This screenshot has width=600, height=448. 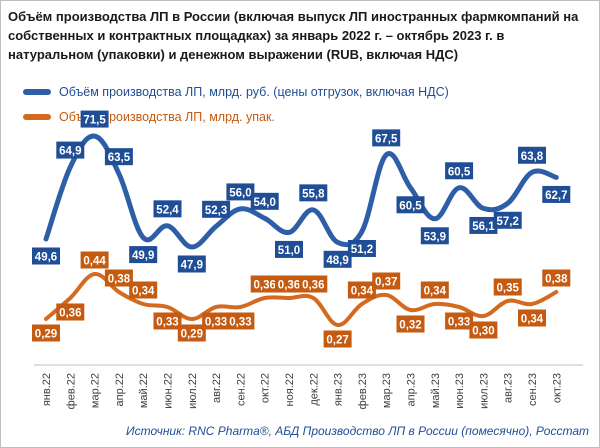 I want to click on x-tick-label: сен.22, so click(x=241, y=389).